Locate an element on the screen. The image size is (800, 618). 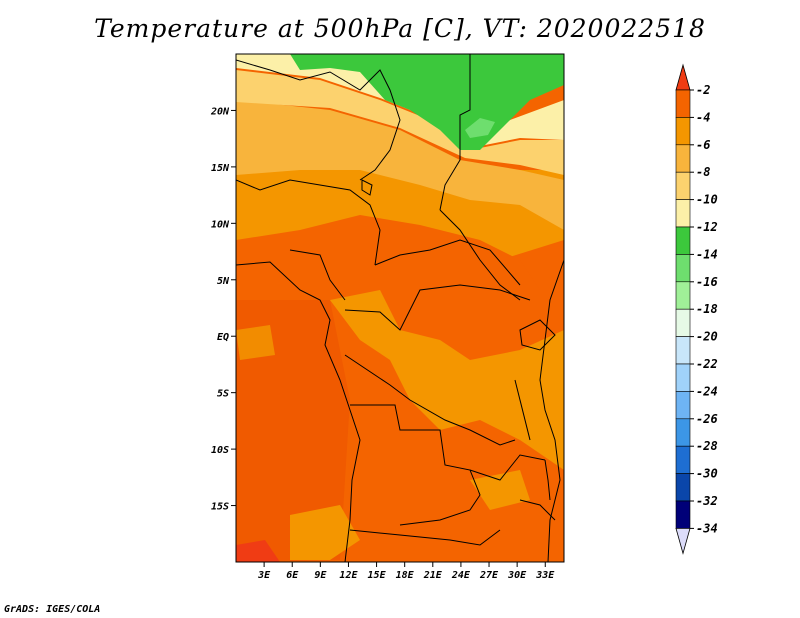
border-car is located at coordinates (447, 262).